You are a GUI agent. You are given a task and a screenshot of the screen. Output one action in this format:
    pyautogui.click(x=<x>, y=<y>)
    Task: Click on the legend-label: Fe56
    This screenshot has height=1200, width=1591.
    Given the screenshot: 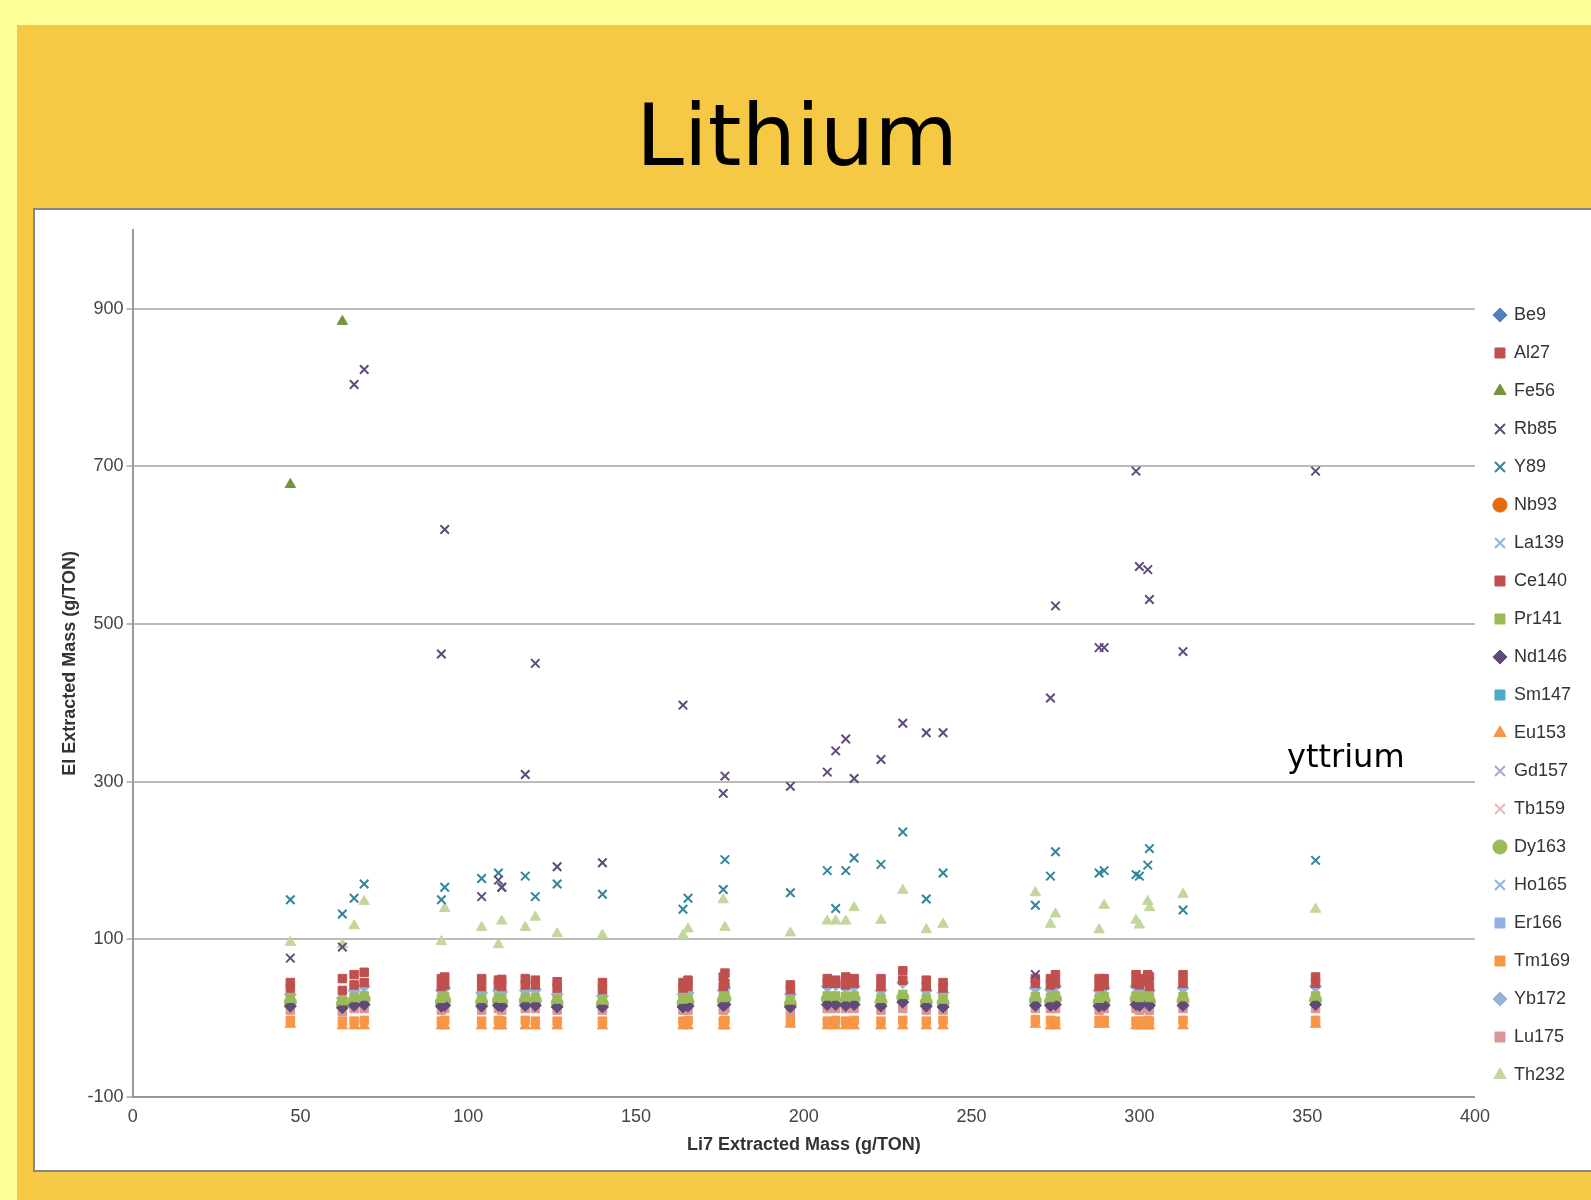 What is the action you would take?
    pyautogui.click(x=1534, y=389)
    